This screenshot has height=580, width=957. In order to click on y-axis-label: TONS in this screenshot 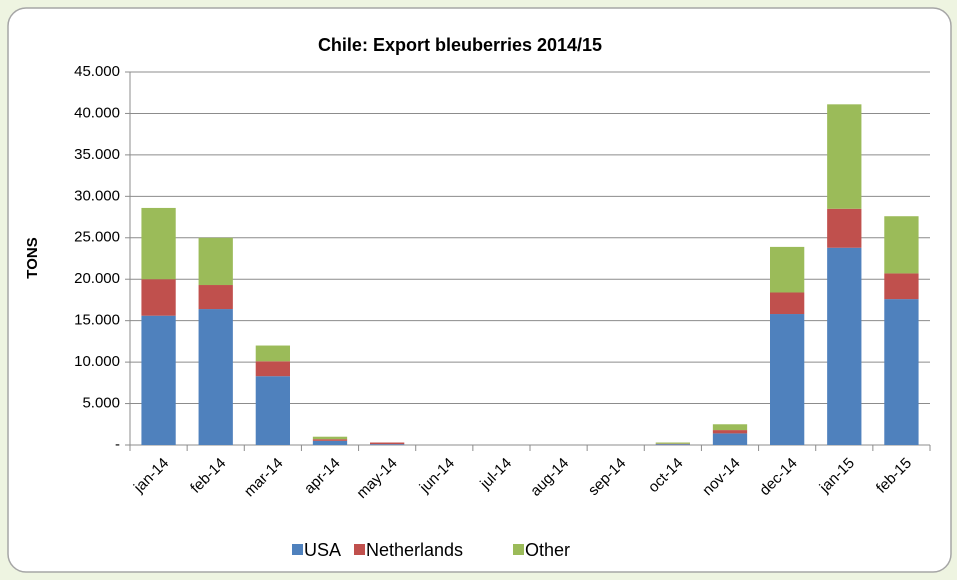, I will do `click(32, 257)`.